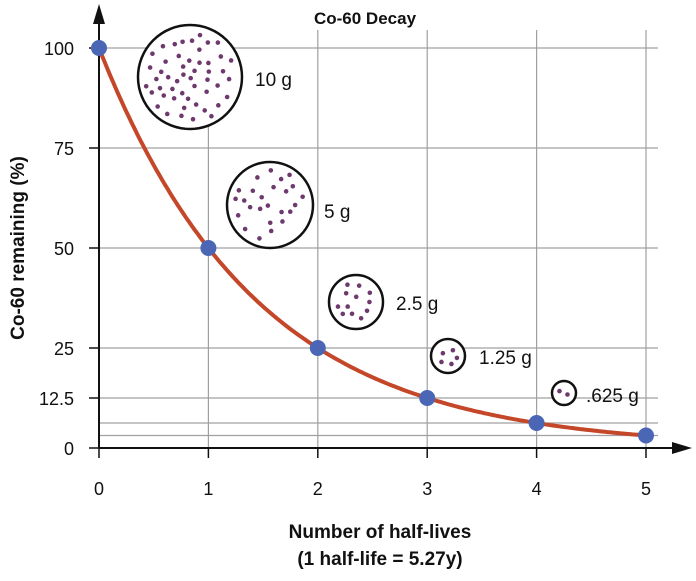  Describe the element at coordinates (380, 532) in the screenshot. I see `x-axis-label: Number of half-lives` at that location.